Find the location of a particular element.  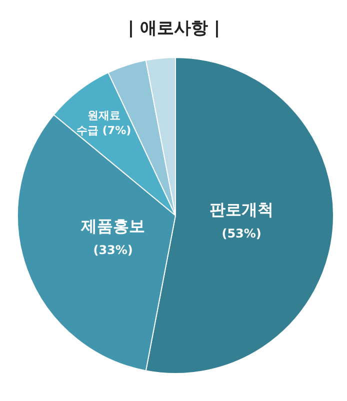

slice-label: 제품홍보 is located at coordinates (113, 226).